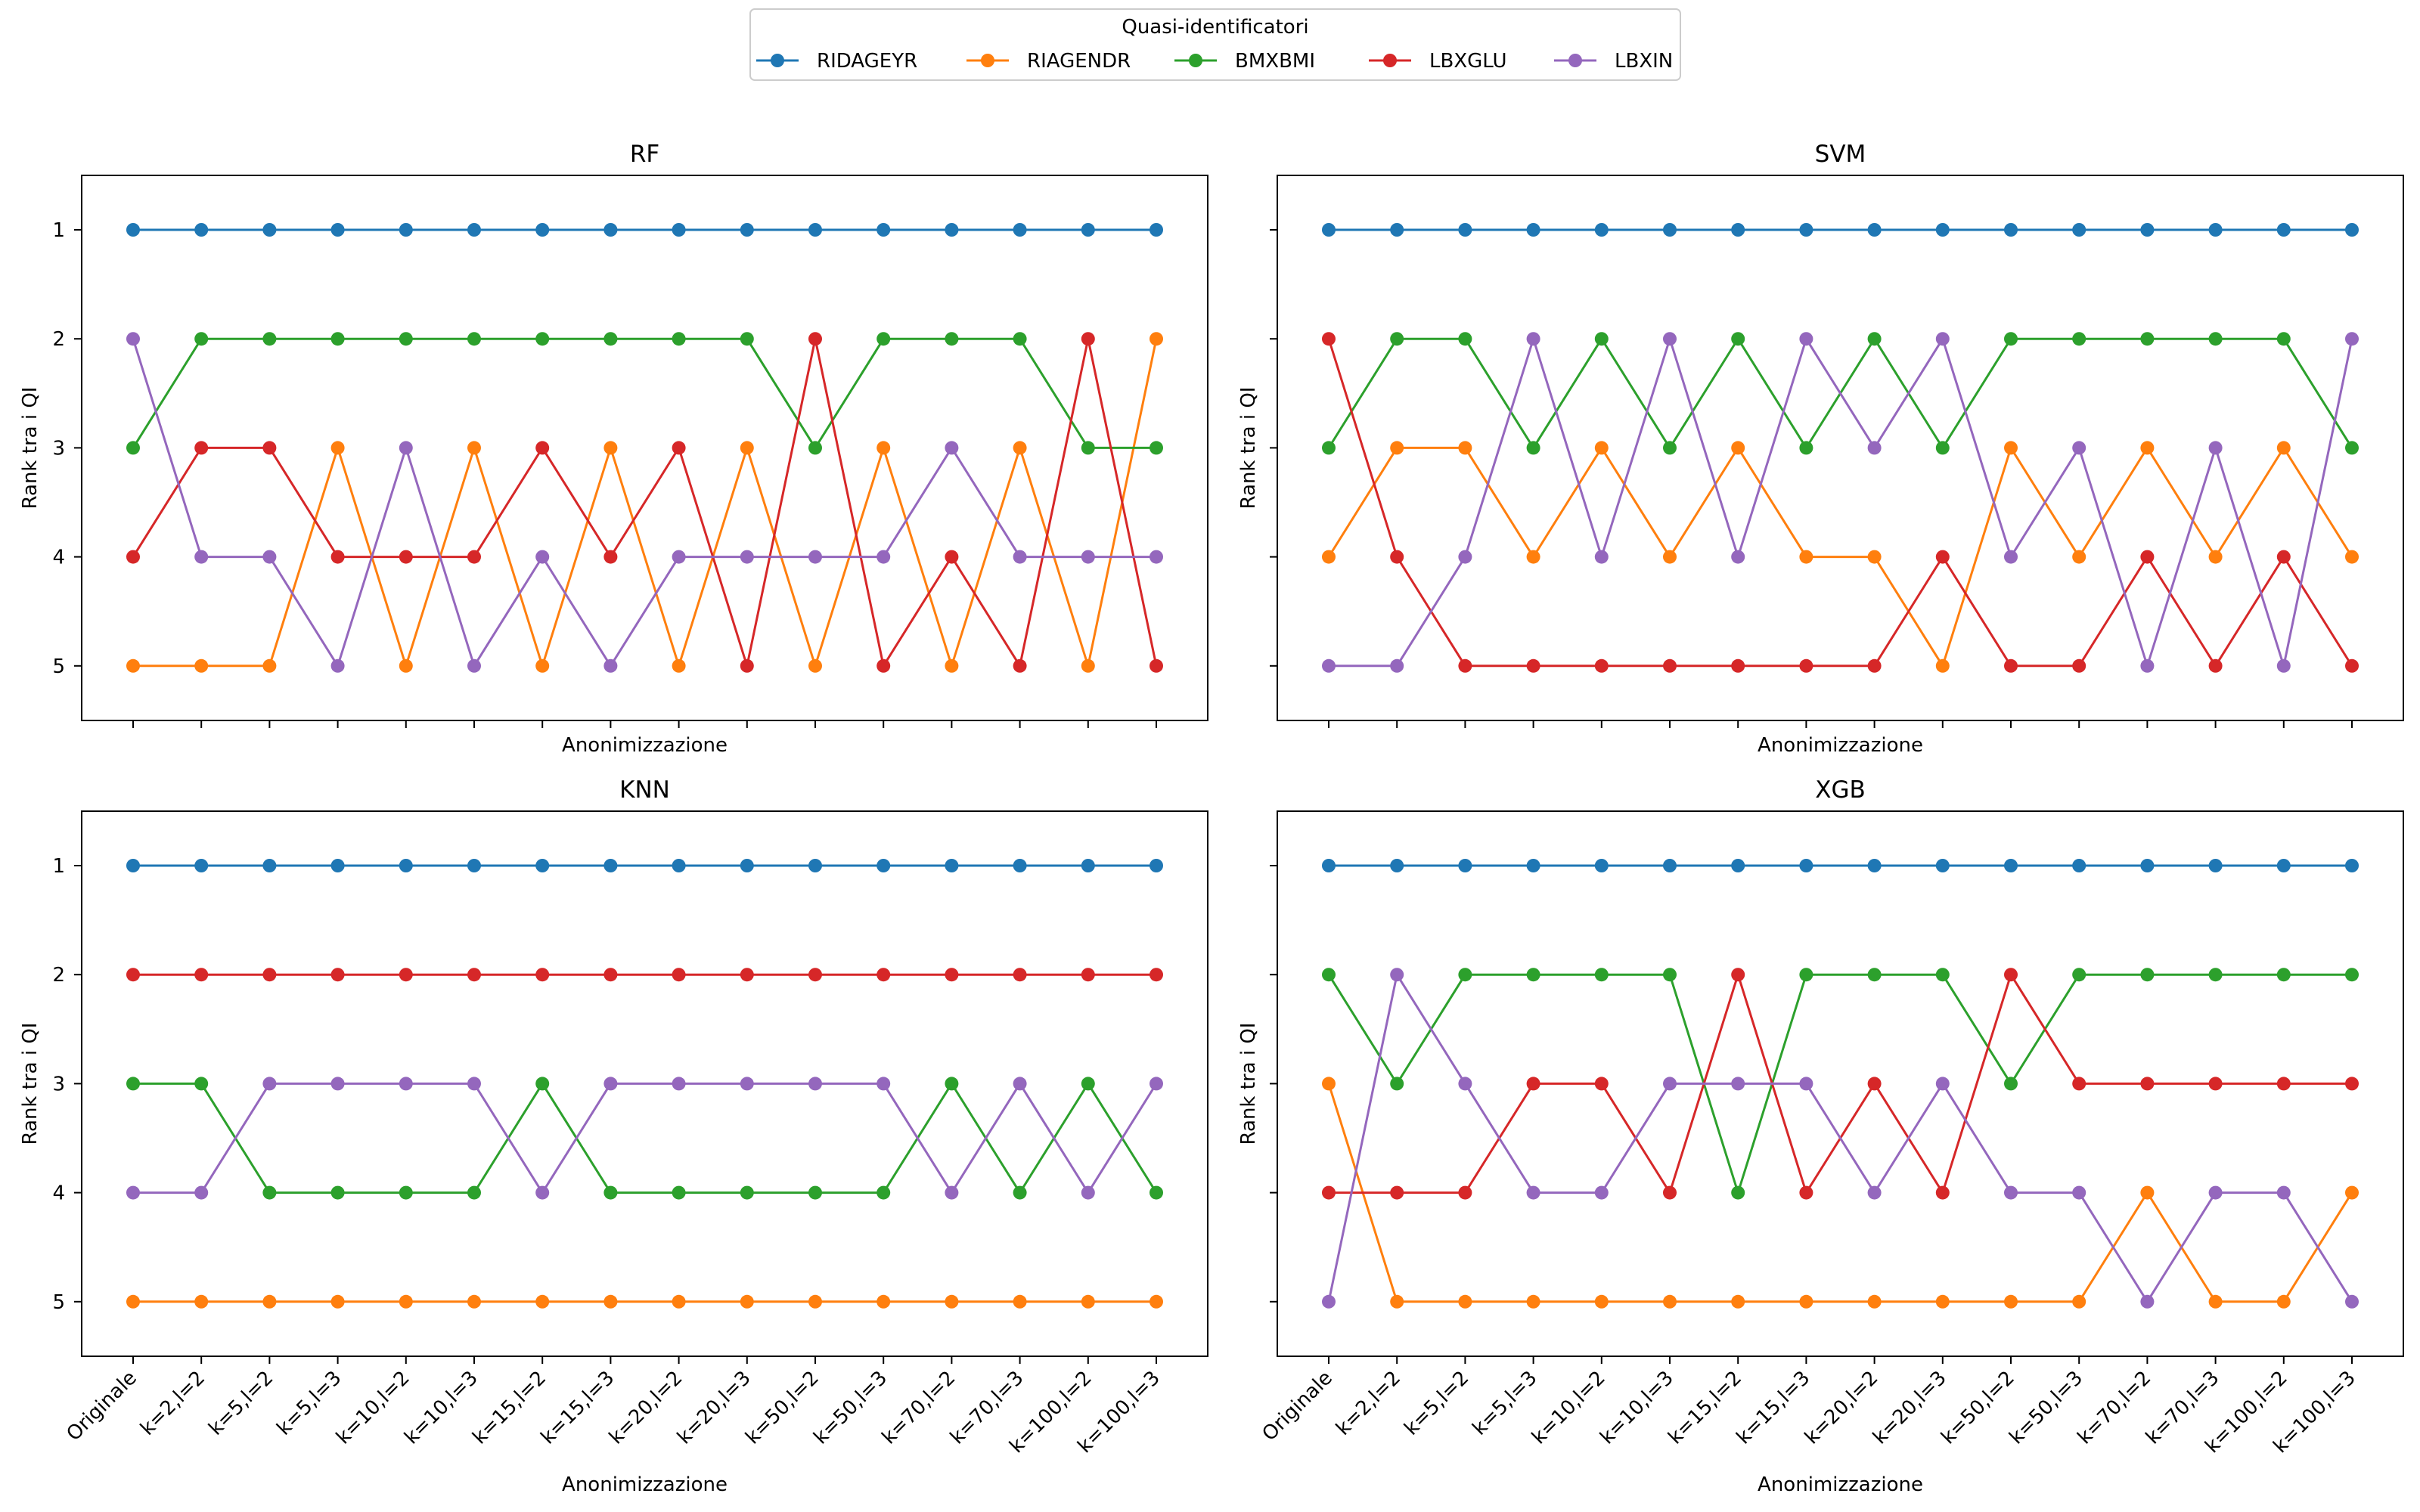  I want to click on x-tick-label: k=15,l=2, so click(1705, 1408).